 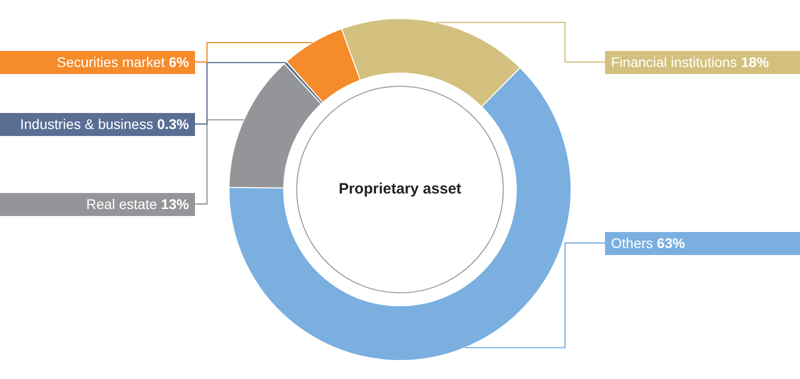 I want to click on data-label: 13%, so click(x=175, y=204).